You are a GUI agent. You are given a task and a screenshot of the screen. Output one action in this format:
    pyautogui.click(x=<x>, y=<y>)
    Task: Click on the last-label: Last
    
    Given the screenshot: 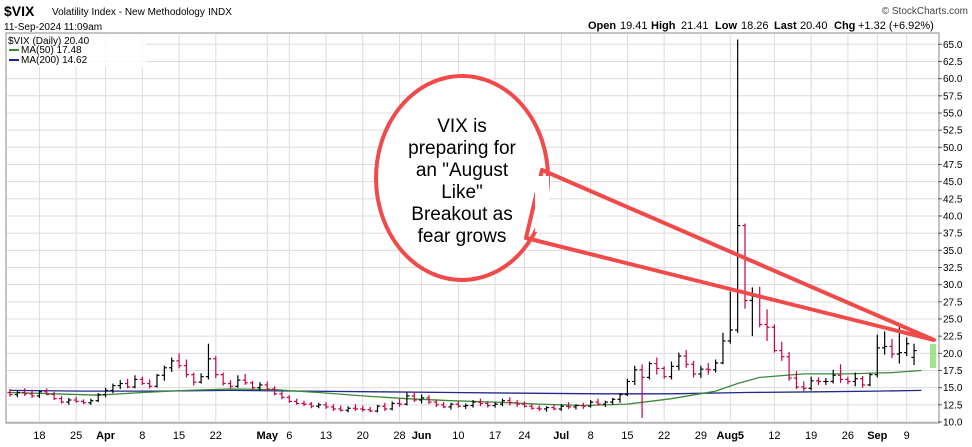 What is the action you would take?
    pyautogui.click(x=785, y=26)
    